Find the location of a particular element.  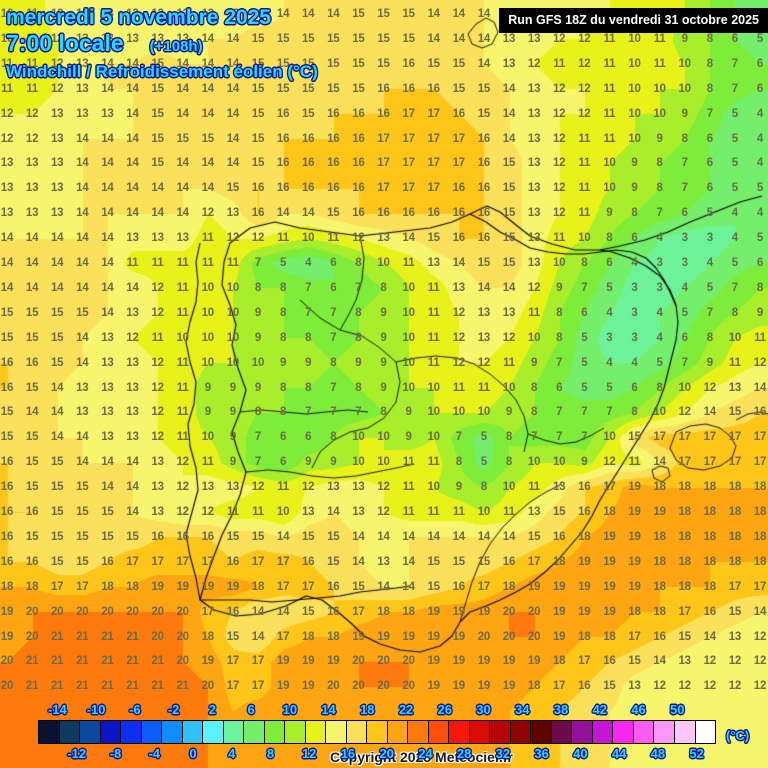

legend-tick-top: 46 is located at coordinates (638, 709).